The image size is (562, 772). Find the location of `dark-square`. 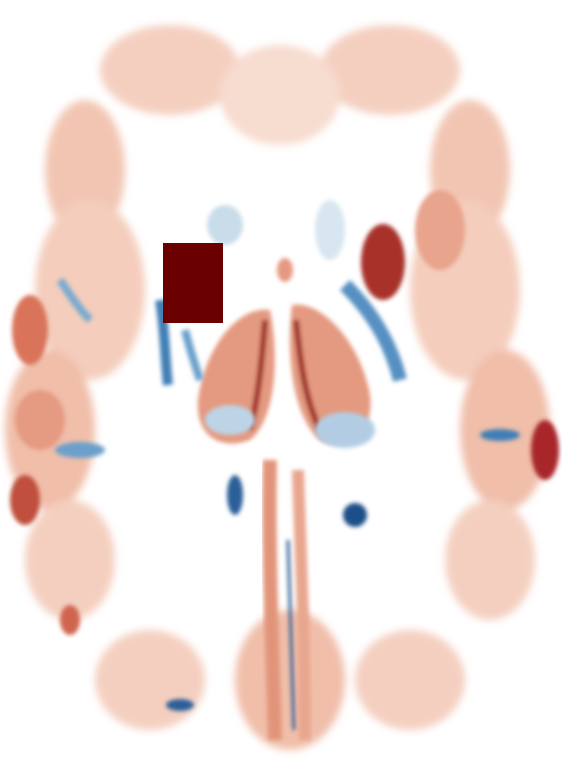

dark-square is located at coordinates (193, 283).